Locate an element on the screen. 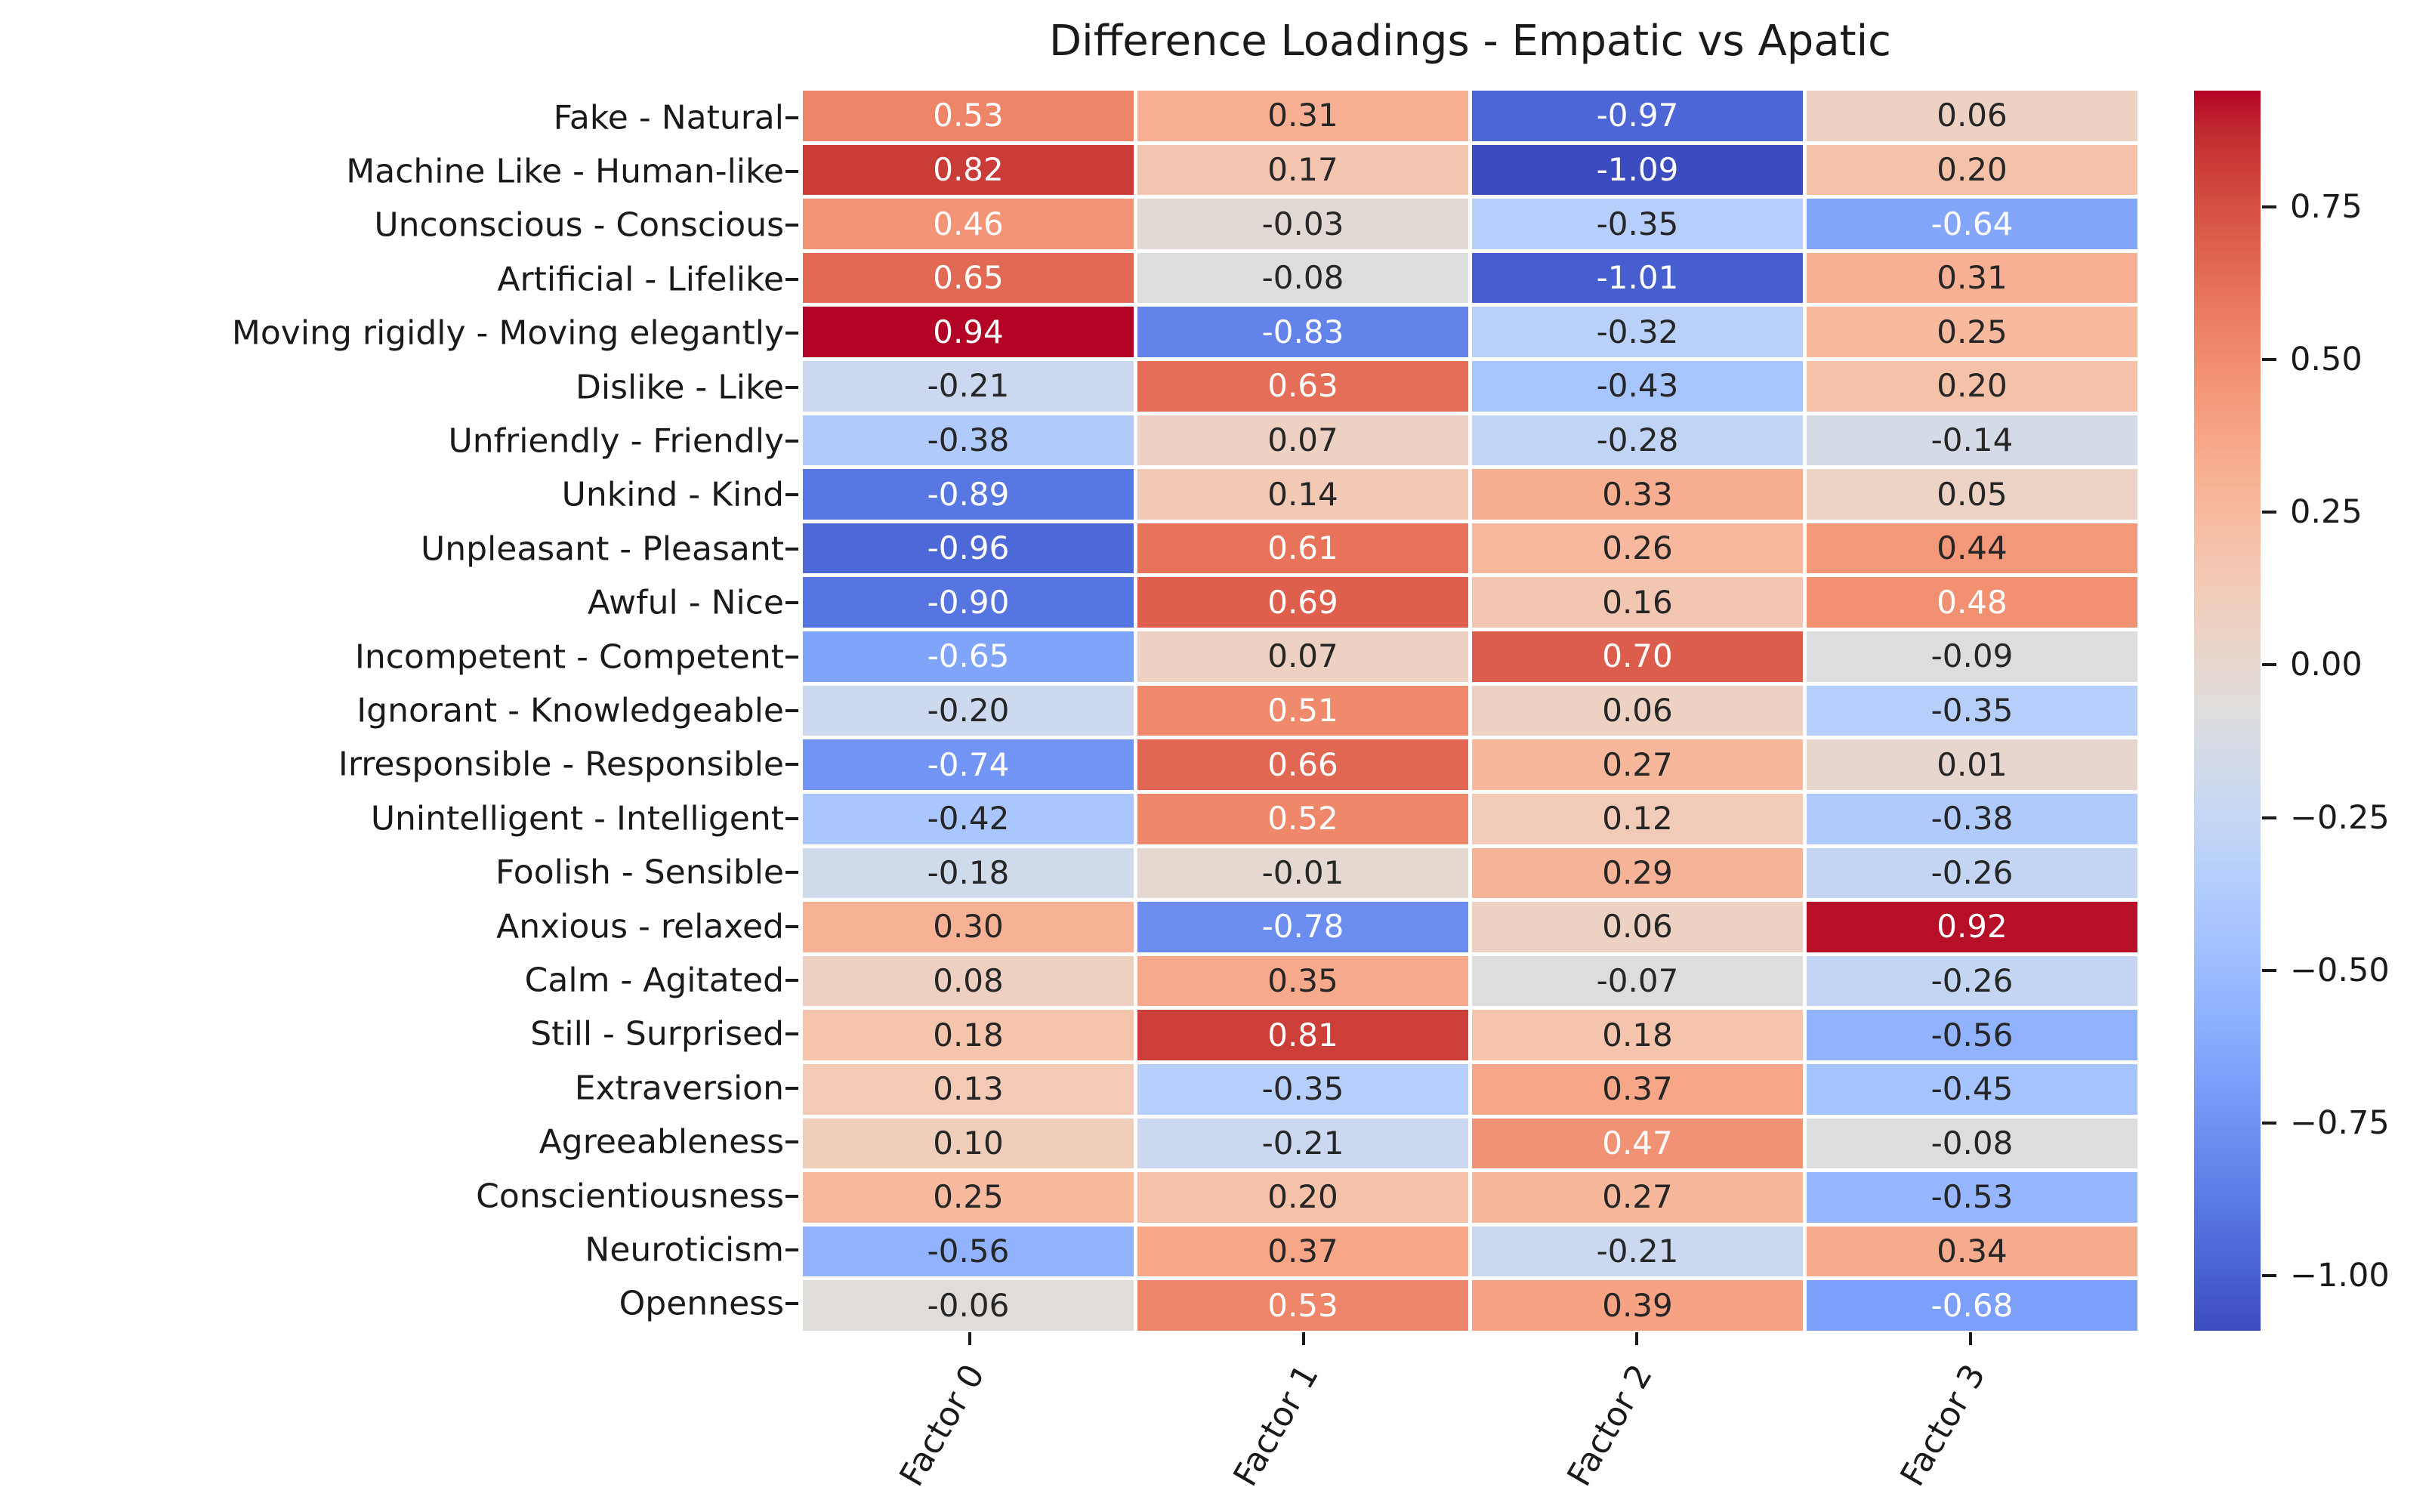  heatmap-cell: 0.82 is located at coordinates (969, 170).